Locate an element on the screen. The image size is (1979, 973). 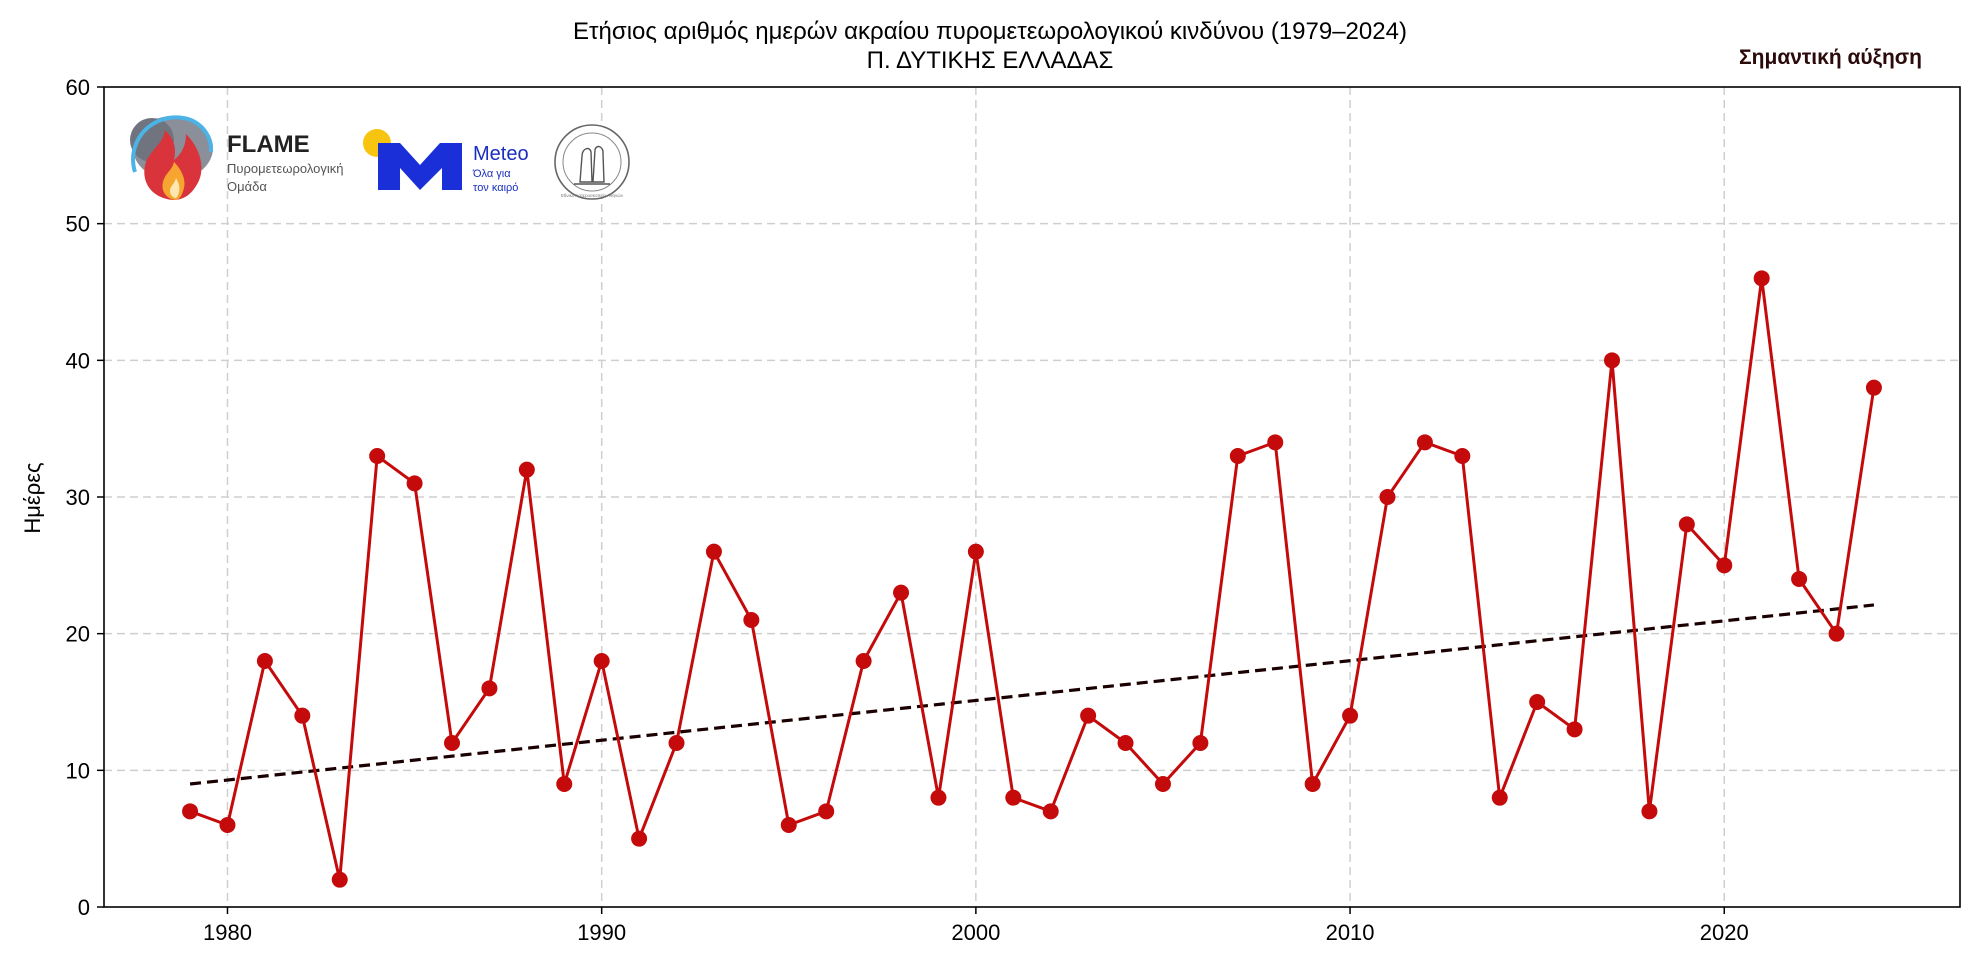
y-tick-label: 40 is located at coordinates (78, 360).